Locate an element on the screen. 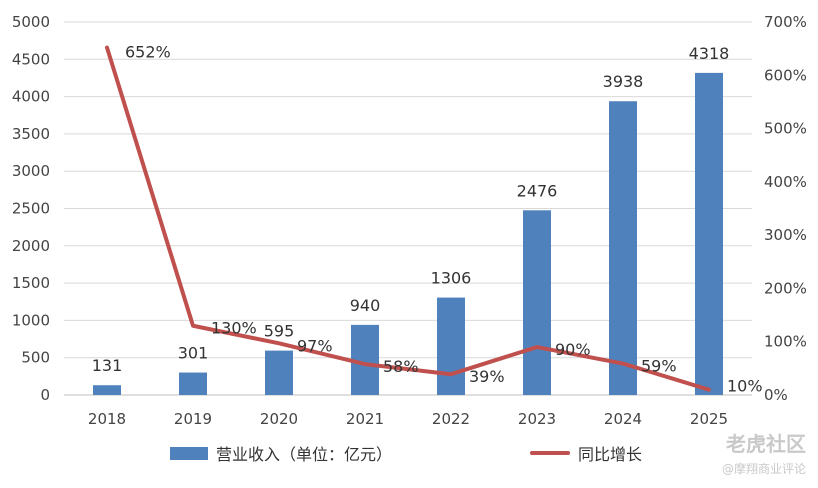 The image size is (818, 488). y2-tick-label: 600% is located at coordinates (785, 75).